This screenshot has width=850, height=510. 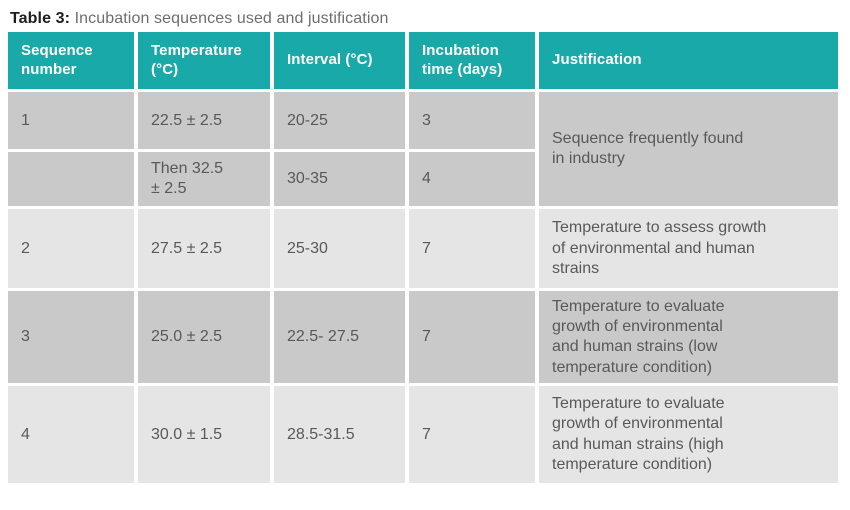 What do you see at coordinates (71, 179) in the screenshot?
I see `cell-sequence-number` at bounding box center [71, 179].